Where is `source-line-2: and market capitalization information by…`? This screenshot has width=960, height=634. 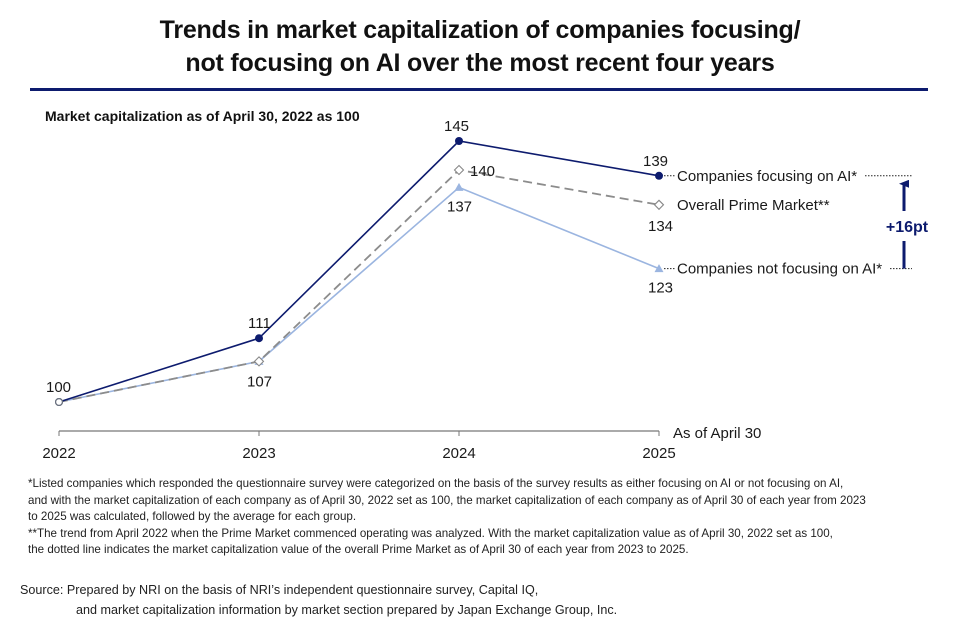 source-line-2: and market capitalization information by… is located at coordinates (347, 610).